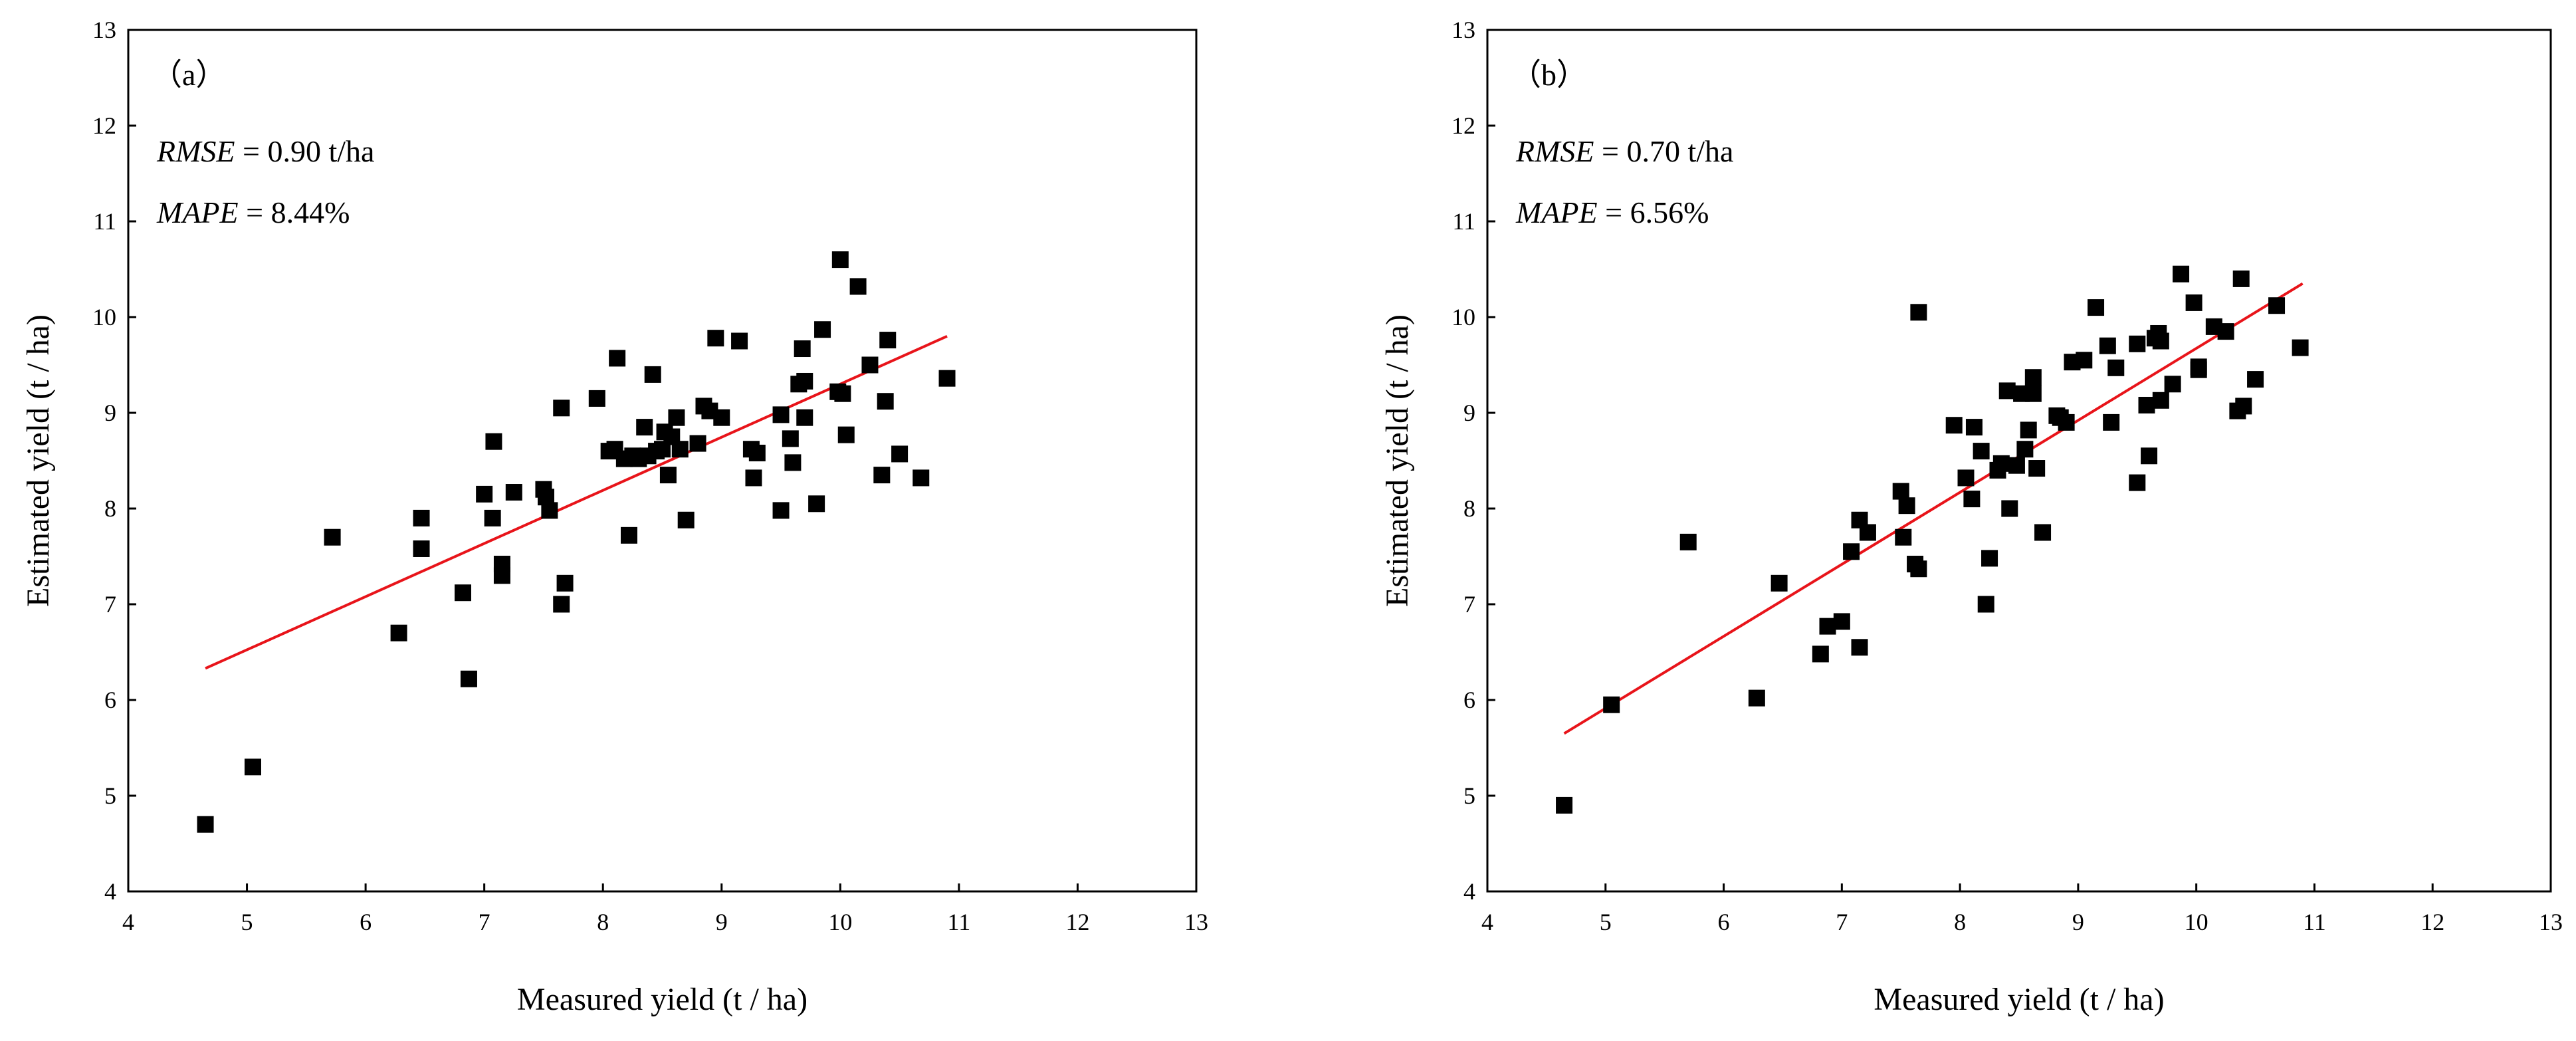 This screenshot has width=2576, height=1041. What do you see at coordinates (2019, 999) in the screenshot?
I see `x-axis-title: Measured yield (t / ha)` at bounding box center [2019, 999].